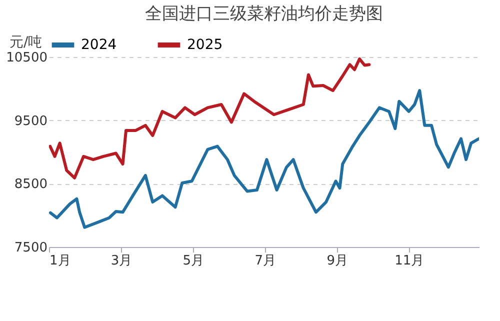  What do you see at coordinates (60, 261) in the screenshot?
I see `x-tick-label: 1月` at bounding box center [60, 261].